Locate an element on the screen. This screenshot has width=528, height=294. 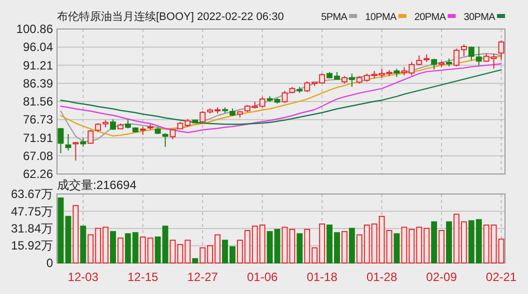
y-tick-label: 63.67万 is located at coordinates (31, 194).